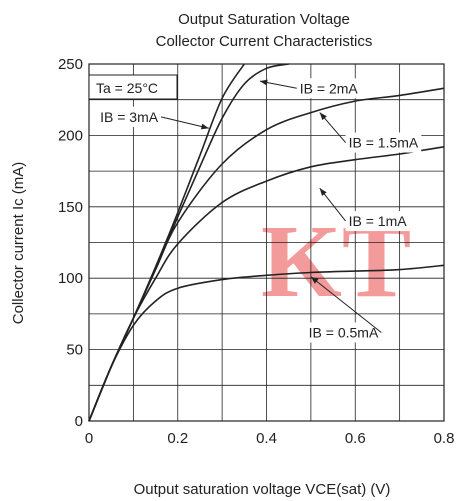 This screenshot has height=501, width=463. What do you see at coordinates (70, 278) in the screenshot?
I see `y-tick-label: 100` at bounding box center [70, 278].